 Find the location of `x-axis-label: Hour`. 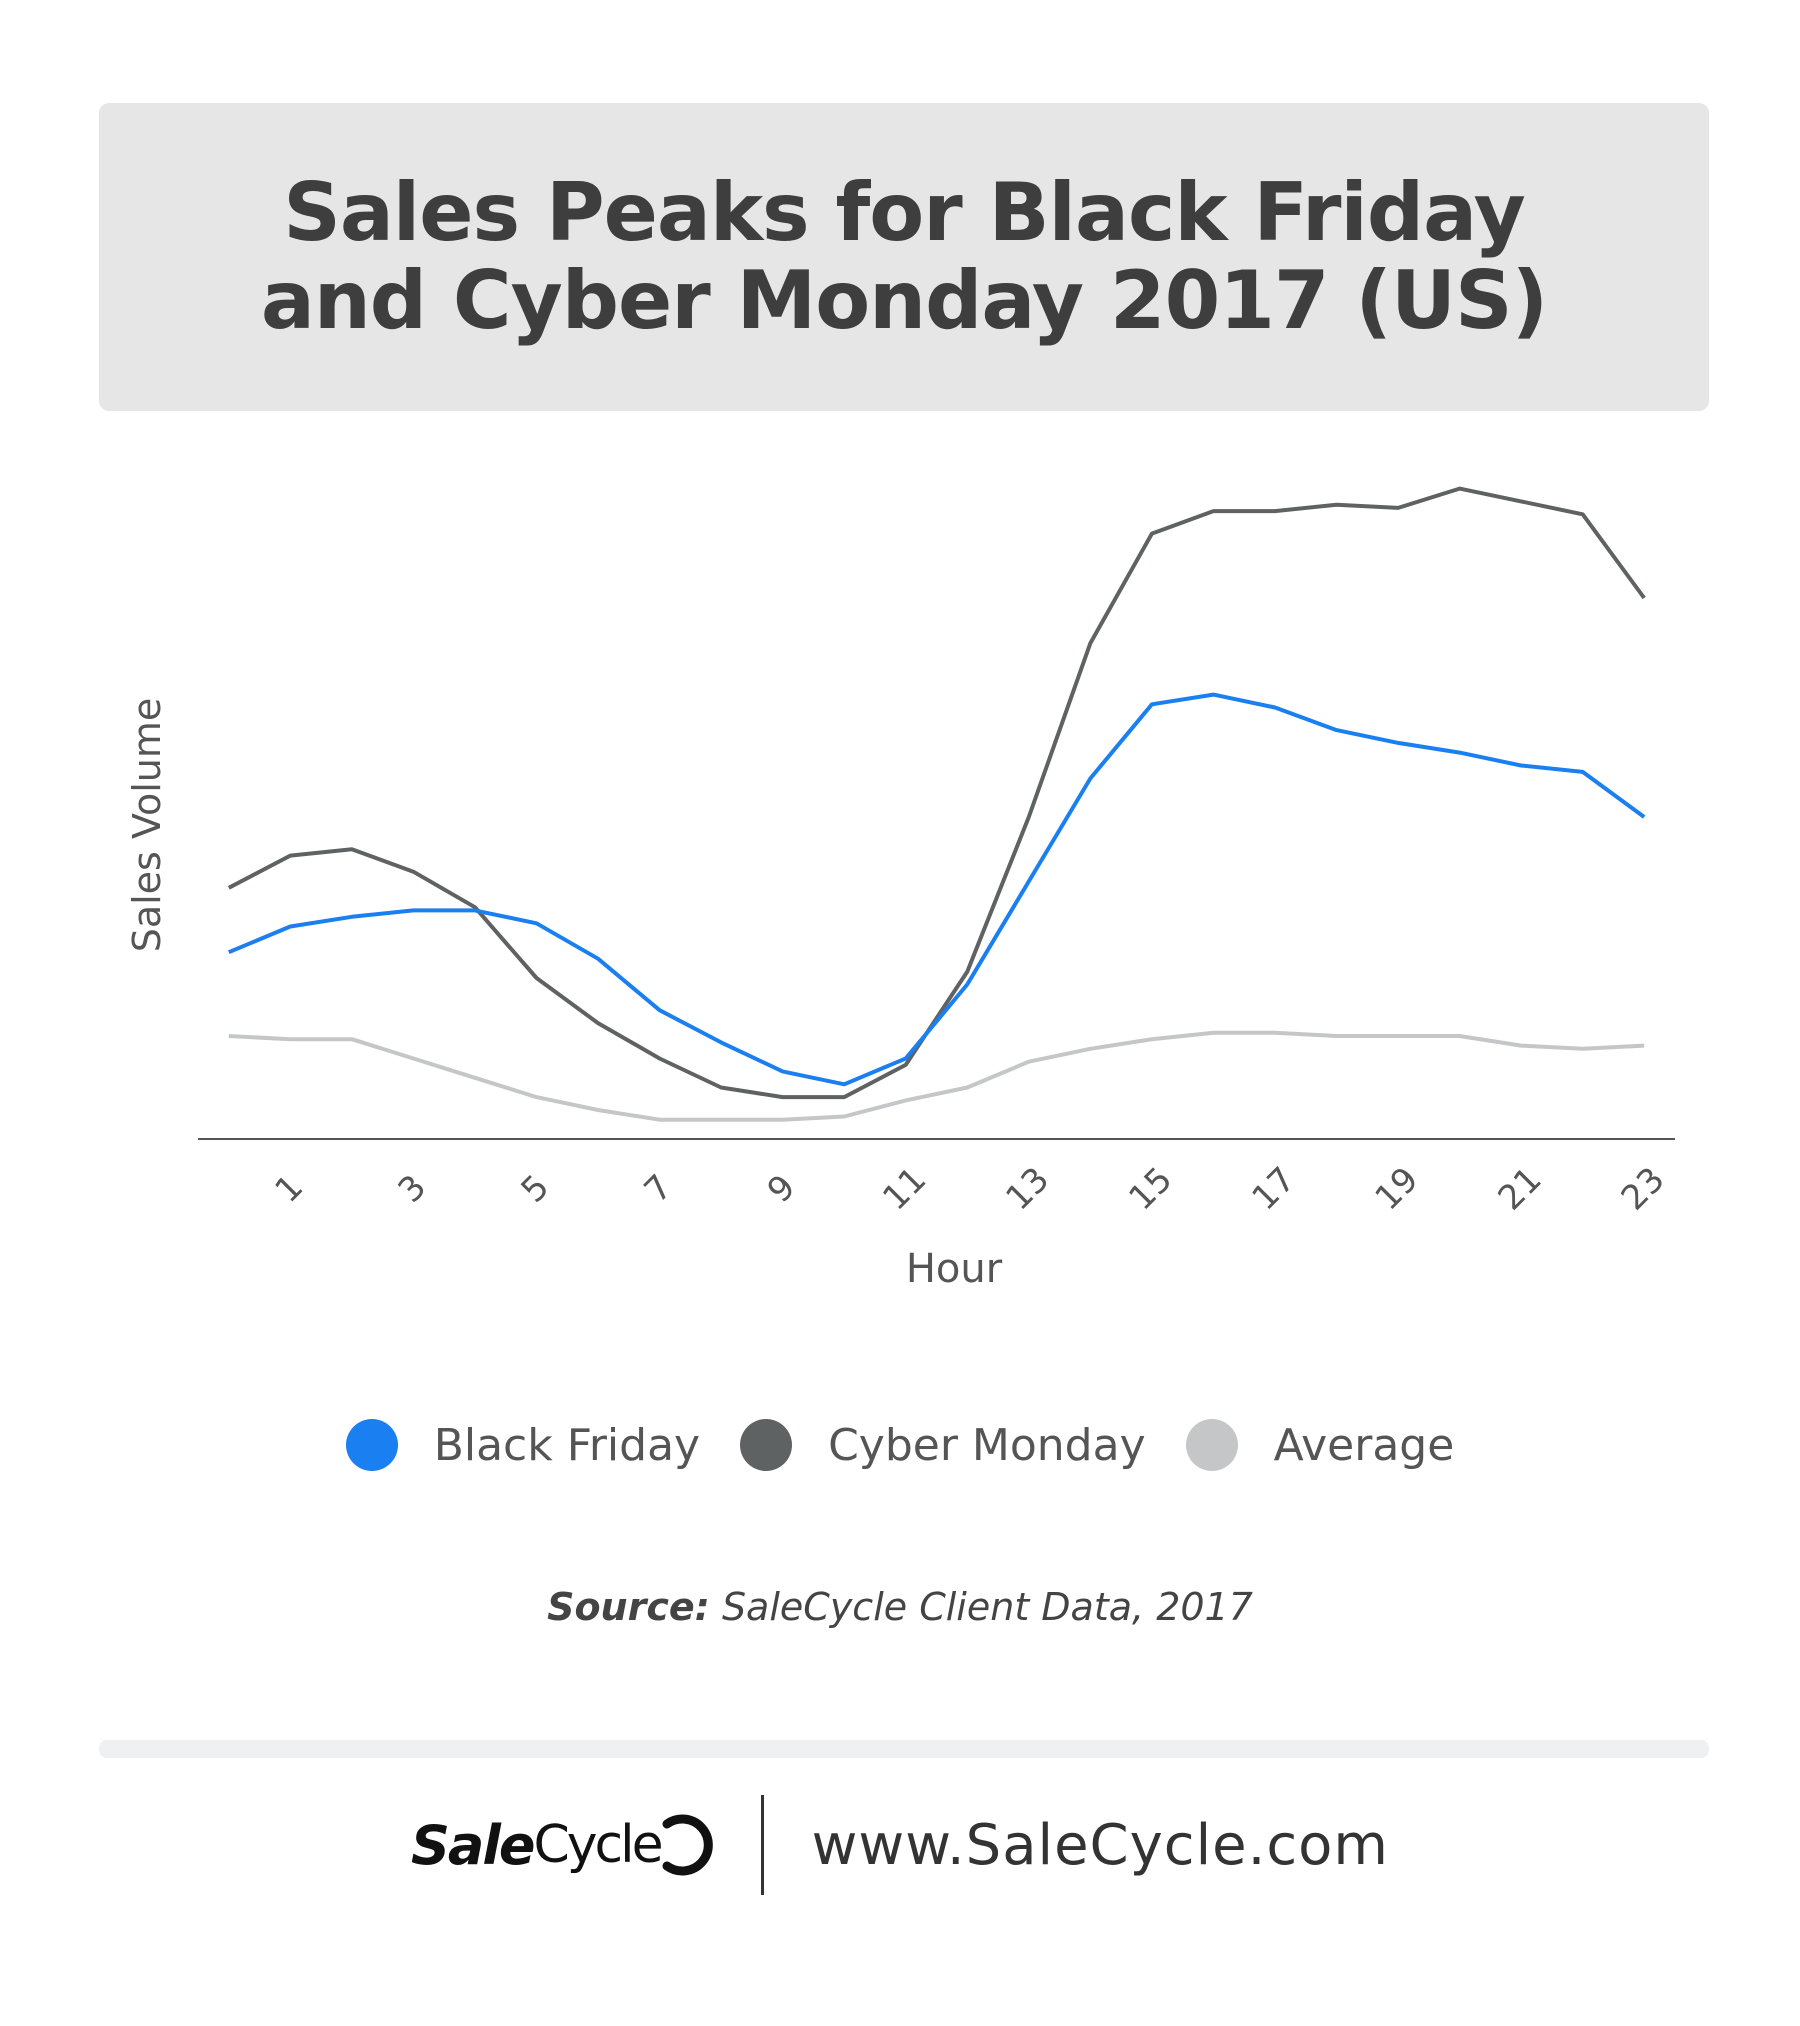

x-axis-label: Hour is located at coordinates (954, 1269).